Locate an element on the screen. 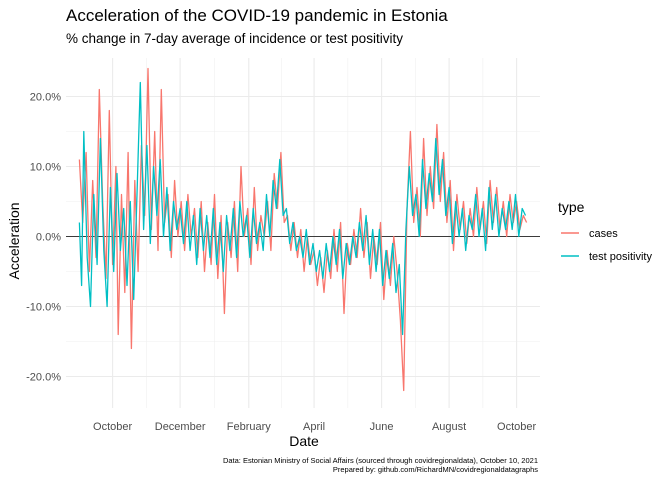  legend-label-test-positivity: test positivity is located at coordinates (620, 257).